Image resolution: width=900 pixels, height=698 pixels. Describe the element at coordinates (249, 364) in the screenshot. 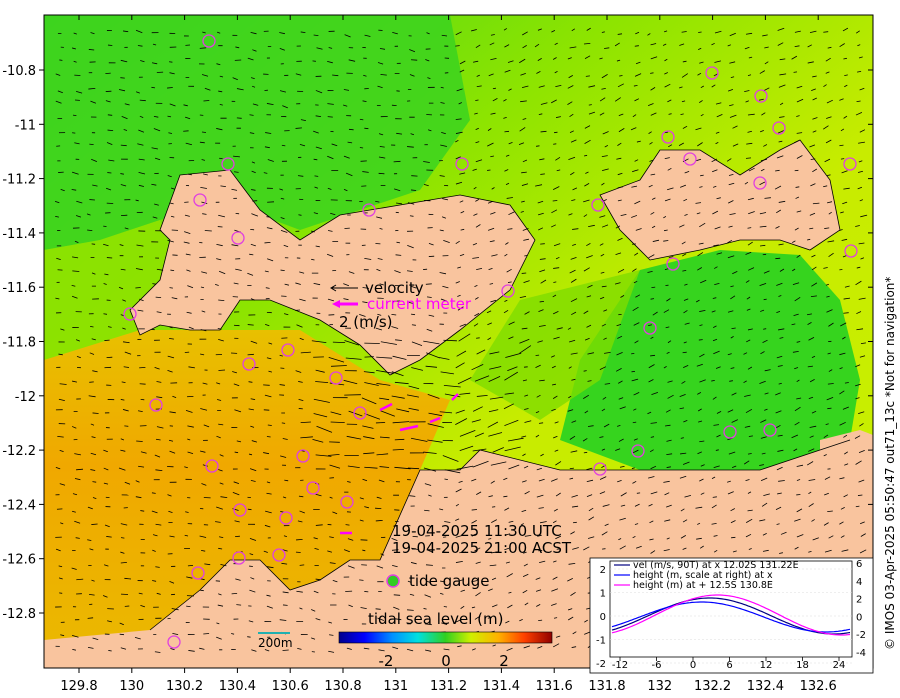

I see `tide-gauge-marker` at that location.